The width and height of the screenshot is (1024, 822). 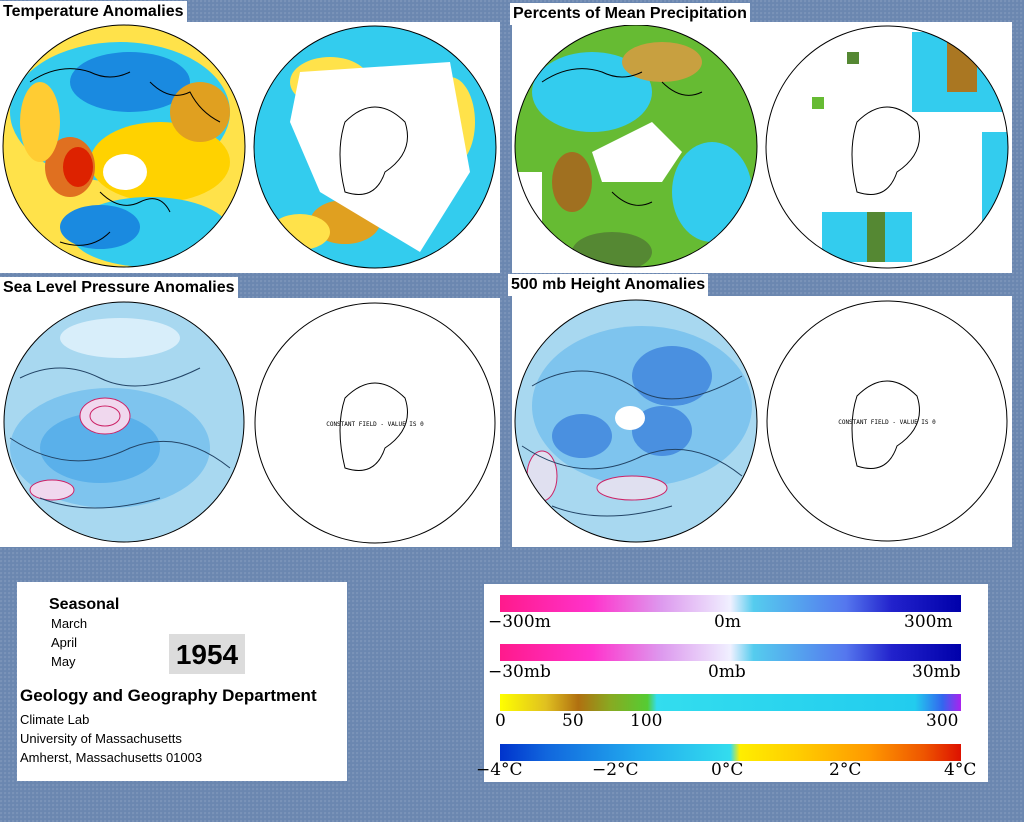 I want to click on department-name: Geology and Geography Department, so click(x=168, y=695).